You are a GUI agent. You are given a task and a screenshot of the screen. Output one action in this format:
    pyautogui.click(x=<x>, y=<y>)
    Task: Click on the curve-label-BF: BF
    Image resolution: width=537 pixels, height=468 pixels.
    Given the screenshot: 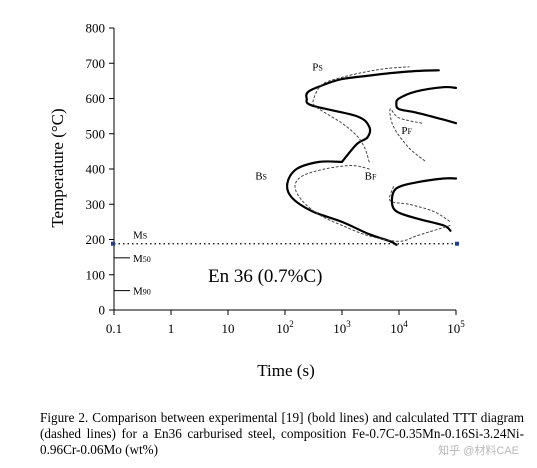 What is the action you would take?
    pyautogui.click(x=371, y=177)
    